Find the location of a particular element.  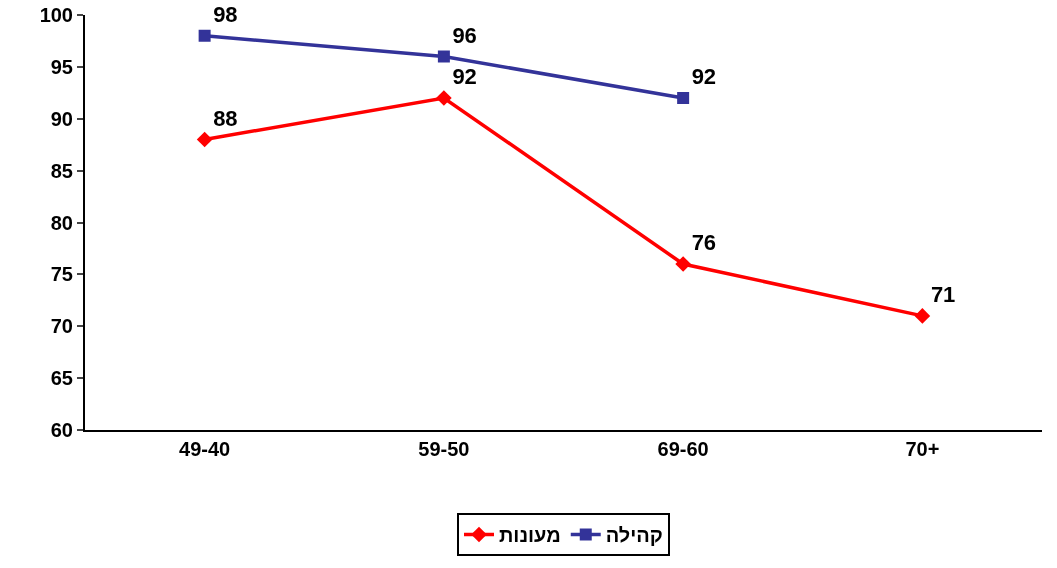

data-label: 96 is located at coordinates (464, 35).